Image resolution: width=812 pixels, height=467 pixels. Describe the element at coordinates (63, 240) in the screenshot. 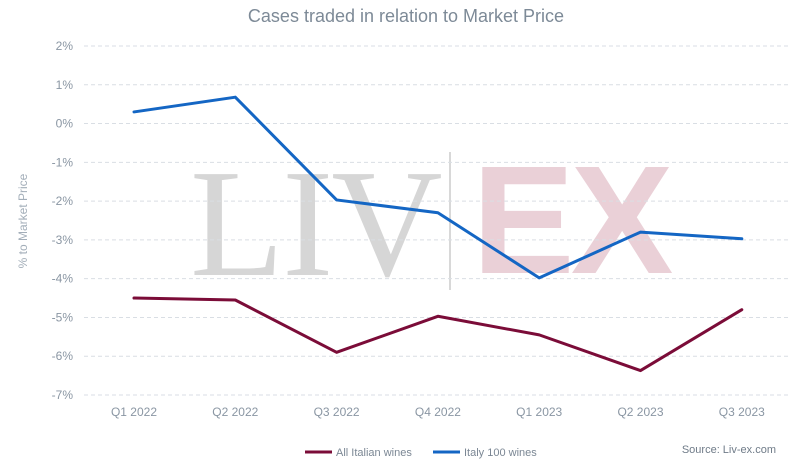

I see `y-tick-label: -3%` at that location.